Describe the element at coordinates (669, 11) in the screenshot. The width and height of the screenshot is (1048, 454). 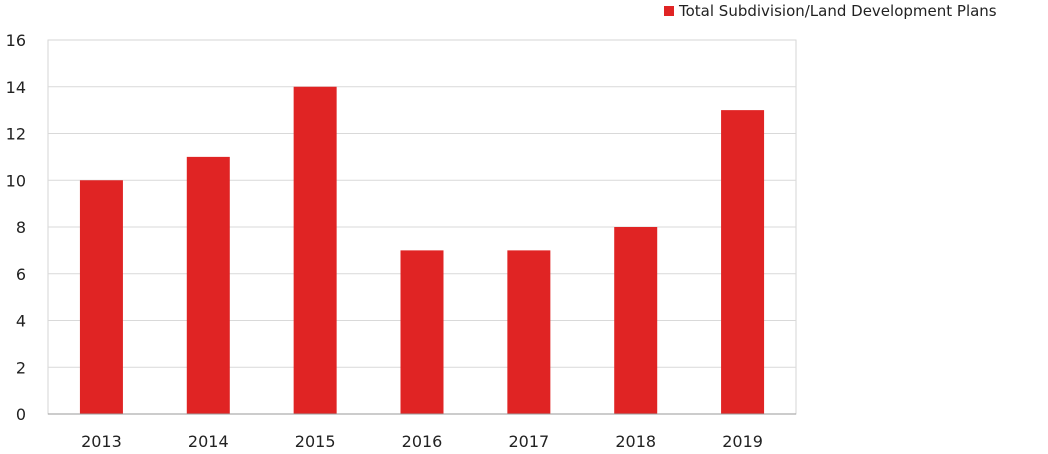
I see `legend-swatch` at that location.